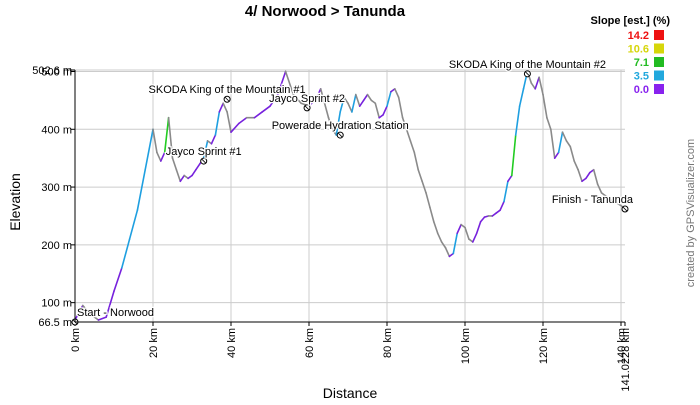 This screenshot has height=405, width=700. I want to click on waypoint-marker: Finish - Tanunda, so click(593, 203).